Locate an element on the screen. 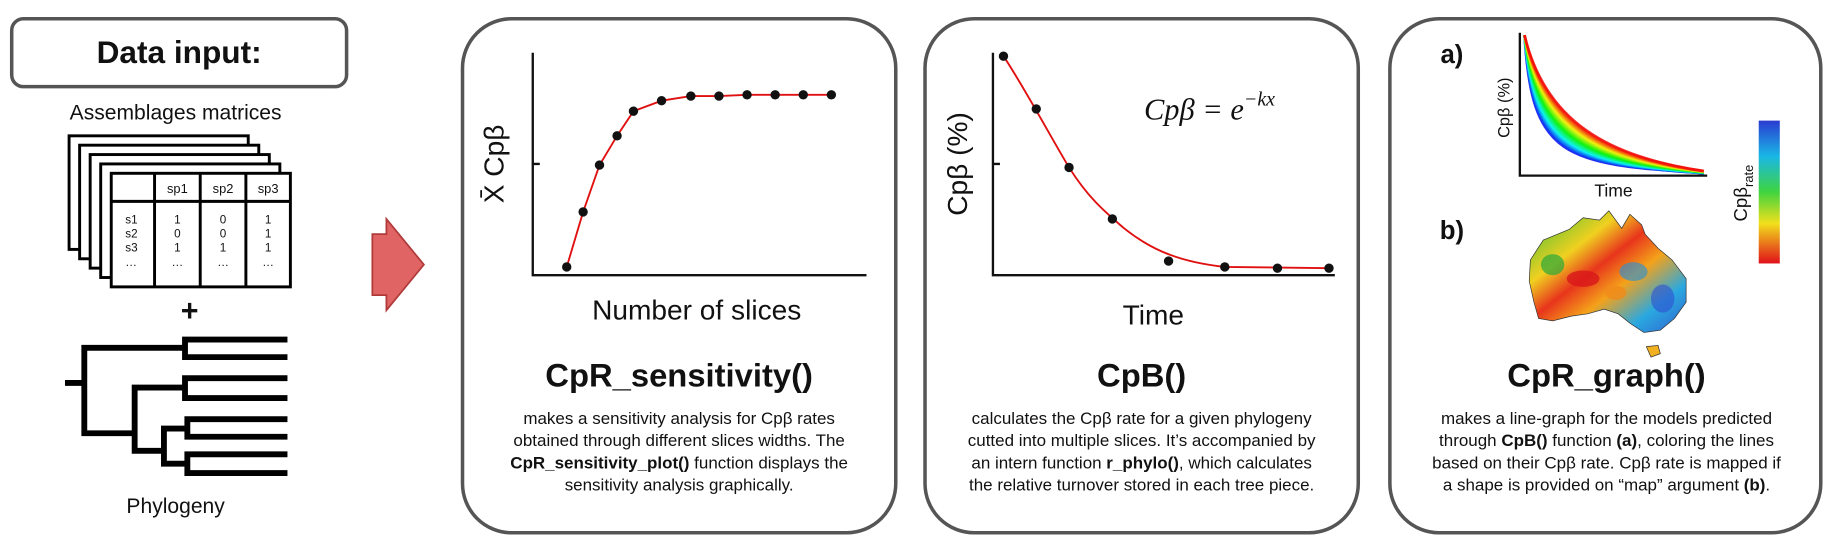 Image resolution: width=1836 pixels, height=546 pixels. colorbar-subscript: rate is located at coordinates (1748, 176).